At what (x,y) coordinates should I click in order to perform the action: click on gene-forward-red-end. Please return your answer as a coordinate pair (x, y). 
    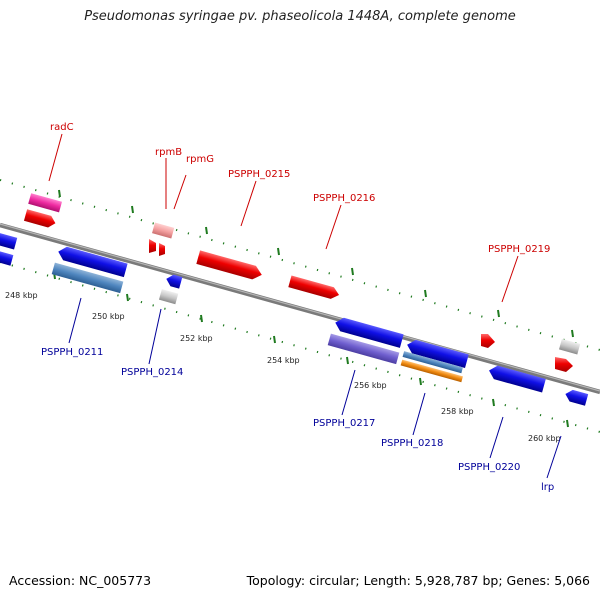
    Looking at the image, I should click on (564, 364).